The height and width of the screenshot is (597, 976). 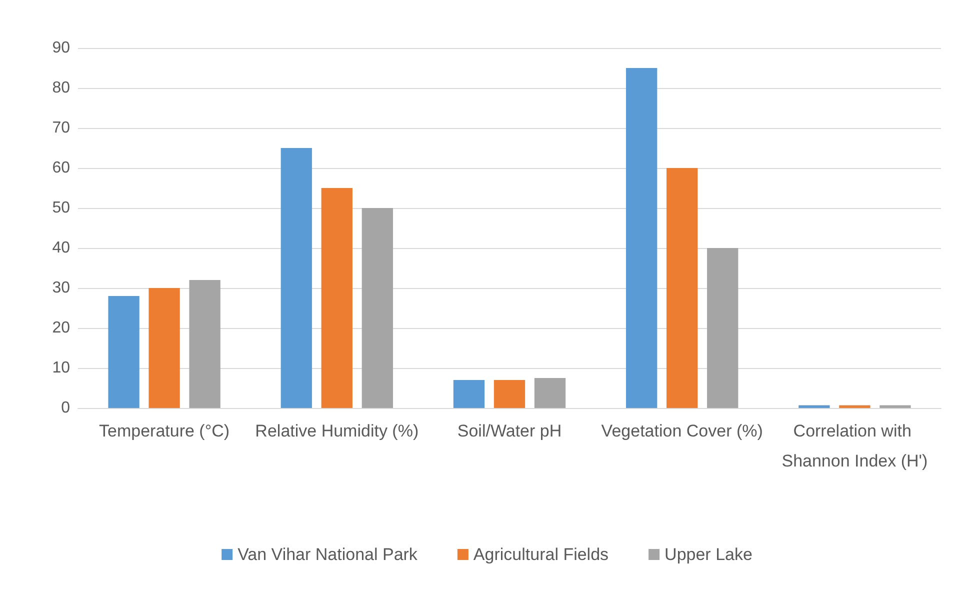 I want to click on y-tick-label: 40, so click(x=61, y=248).